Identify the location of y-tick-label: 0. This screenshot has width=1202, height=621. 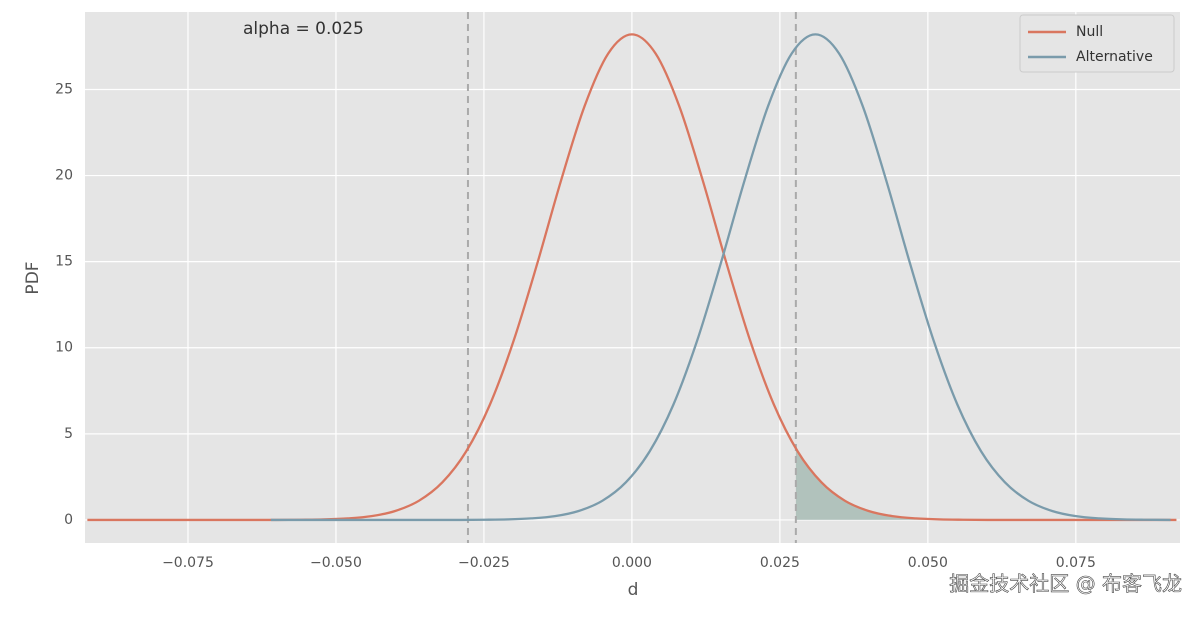
(68, 520).